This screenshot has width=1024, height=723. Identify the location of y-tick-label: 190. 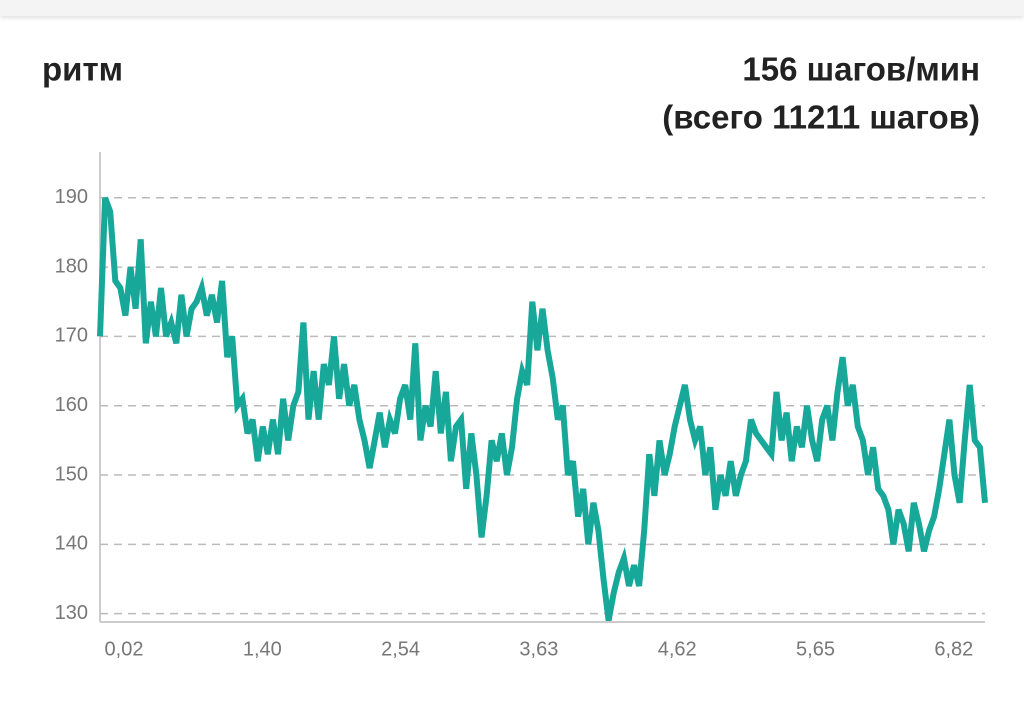
(71, 197).